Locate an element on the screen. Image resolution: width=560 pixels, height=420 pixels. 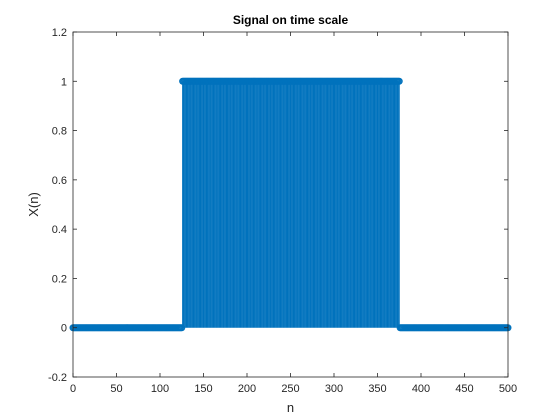
x-tick-label: 50 is located at coordinates (116, 389).